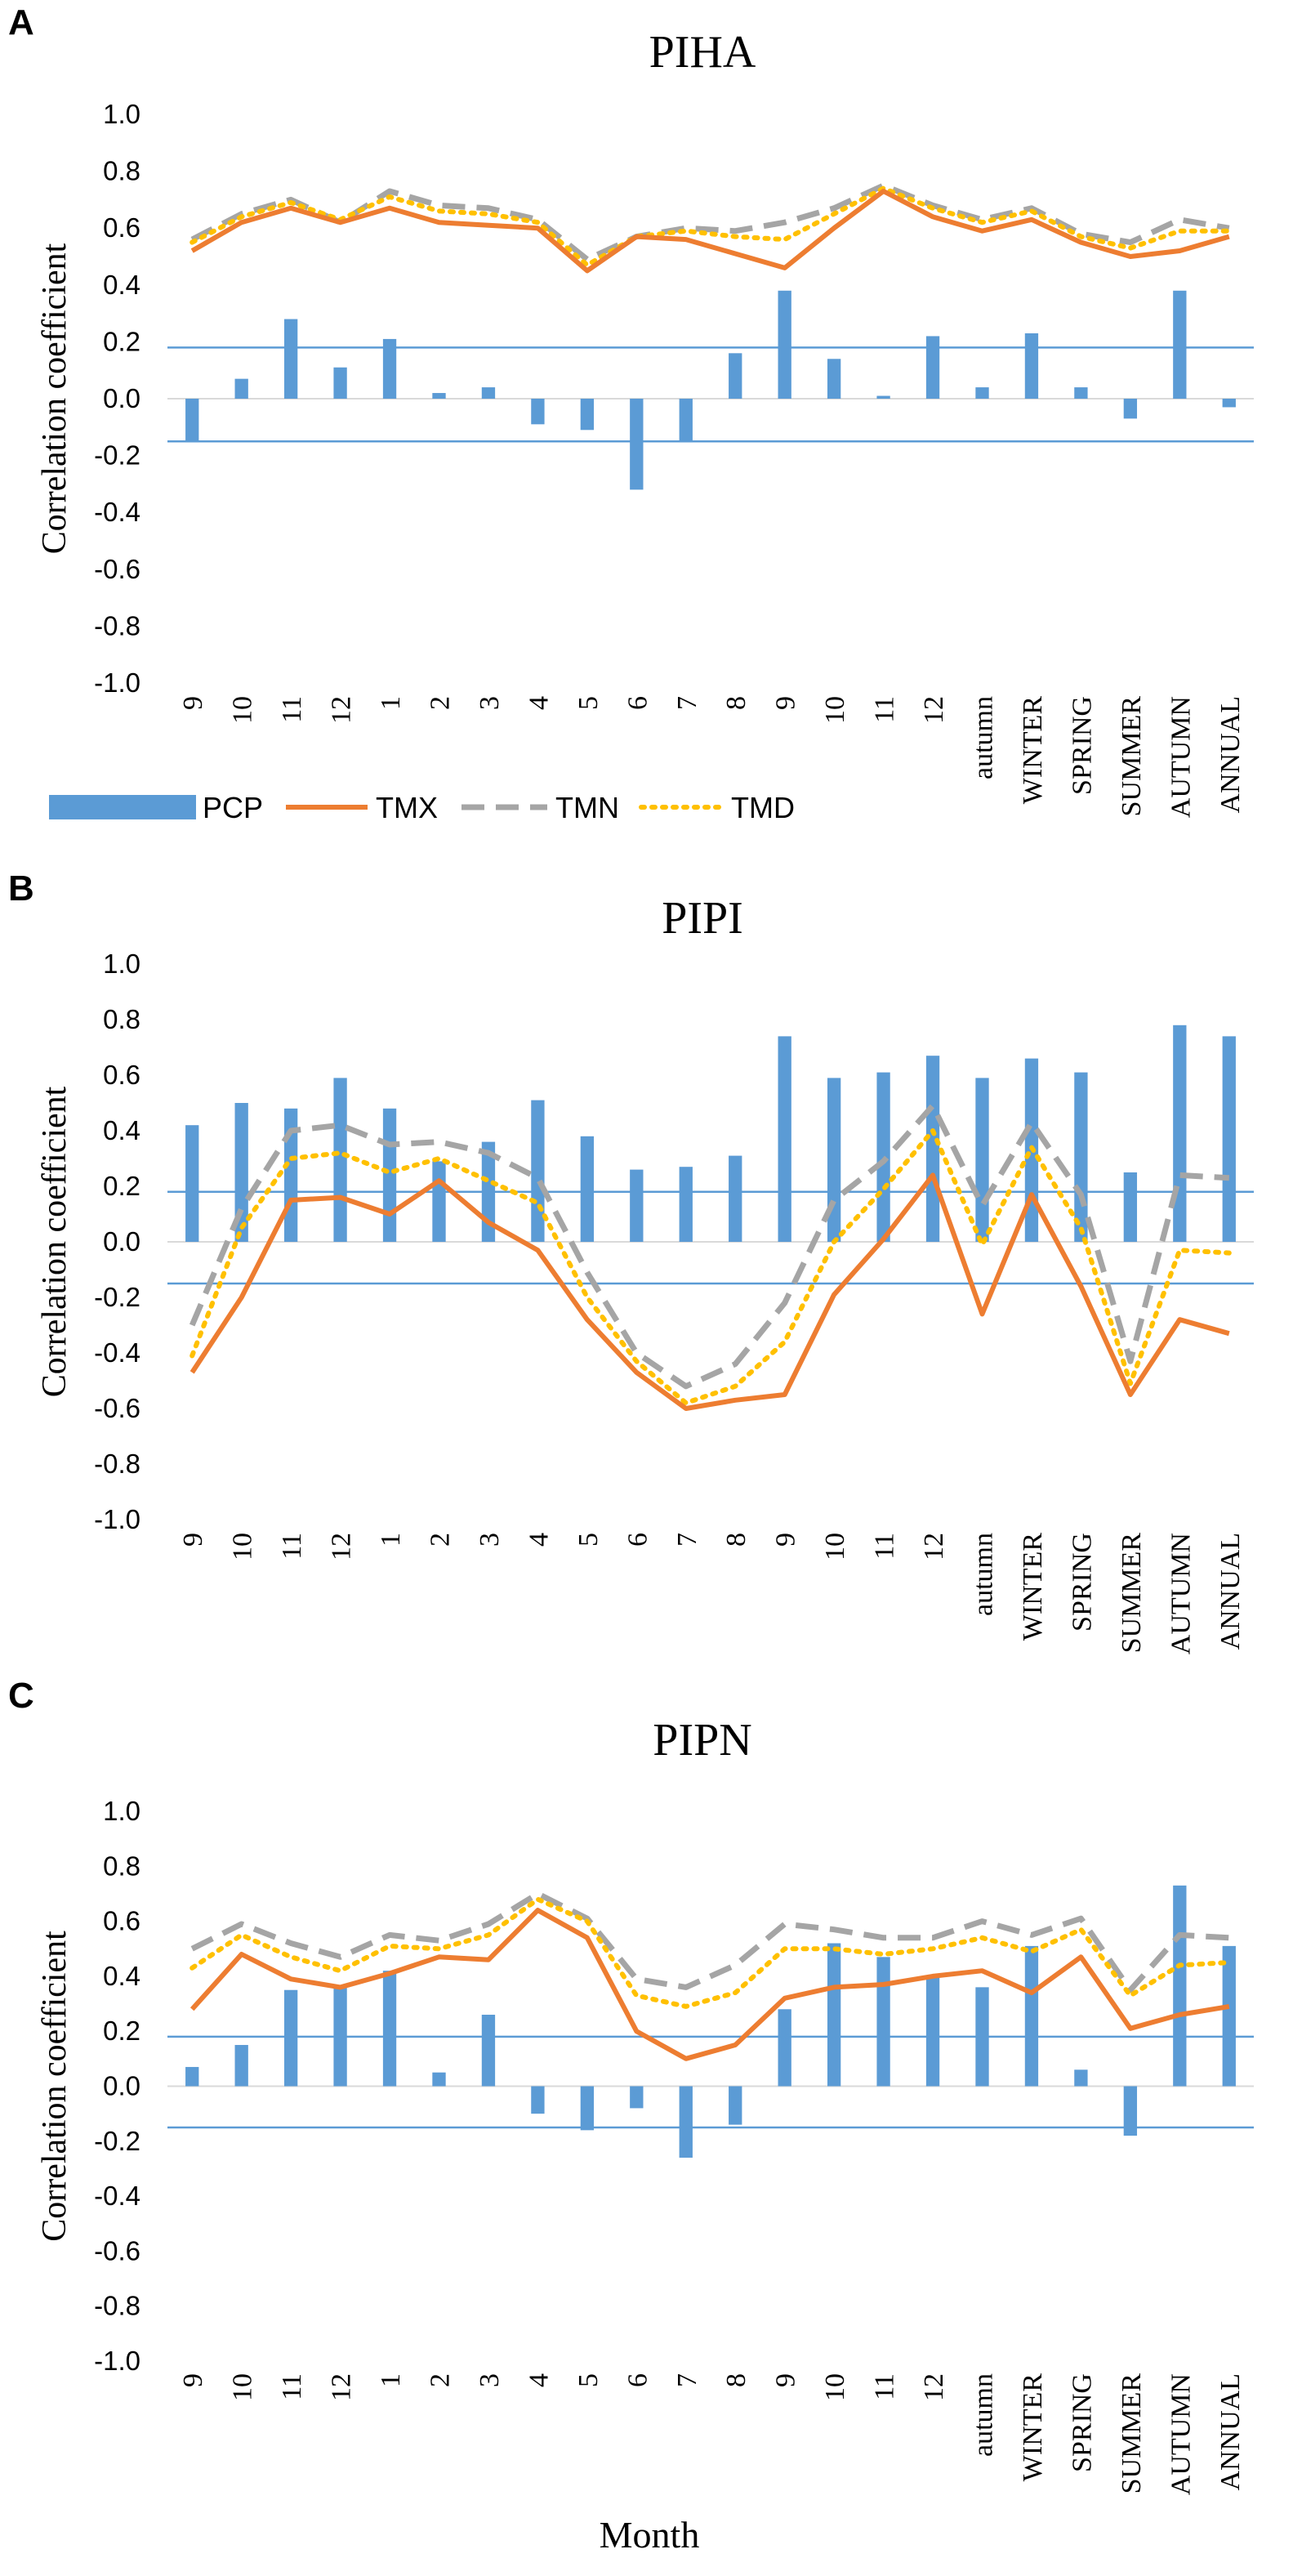  Describe the element at coordinates (736, 703) in the screenshot. I see `x-tick-label: 8` at that location.